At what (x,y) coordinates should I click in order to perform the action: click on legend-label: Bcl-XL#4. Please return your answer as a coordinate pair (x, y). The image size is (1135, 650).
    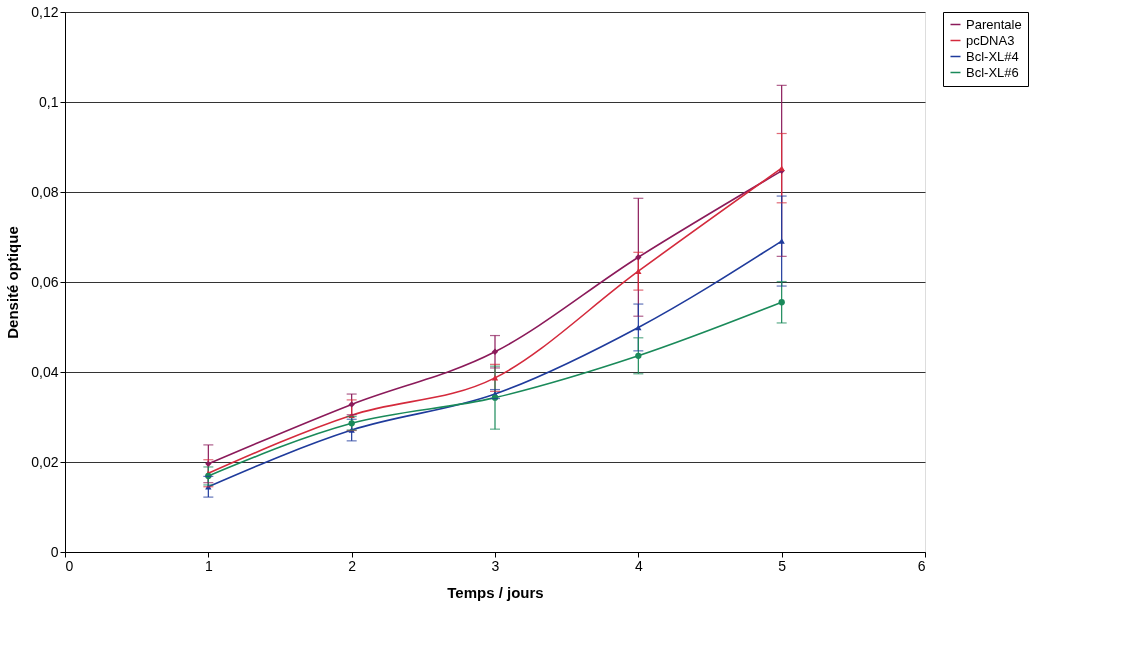
    Looking at the image, I should click on (992, 56).